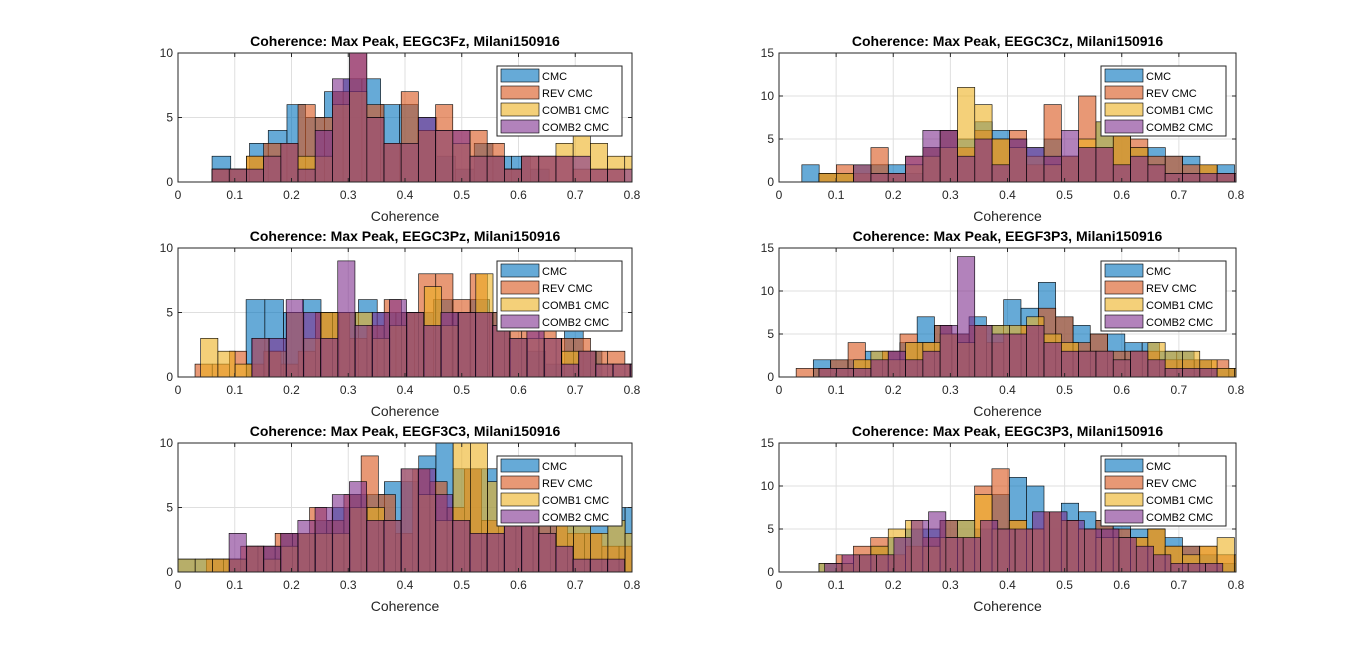 Image resolution: width=1366 pixels, height=651 pixels. I want to click on legend-entry: CMC, so click(1158, 77).